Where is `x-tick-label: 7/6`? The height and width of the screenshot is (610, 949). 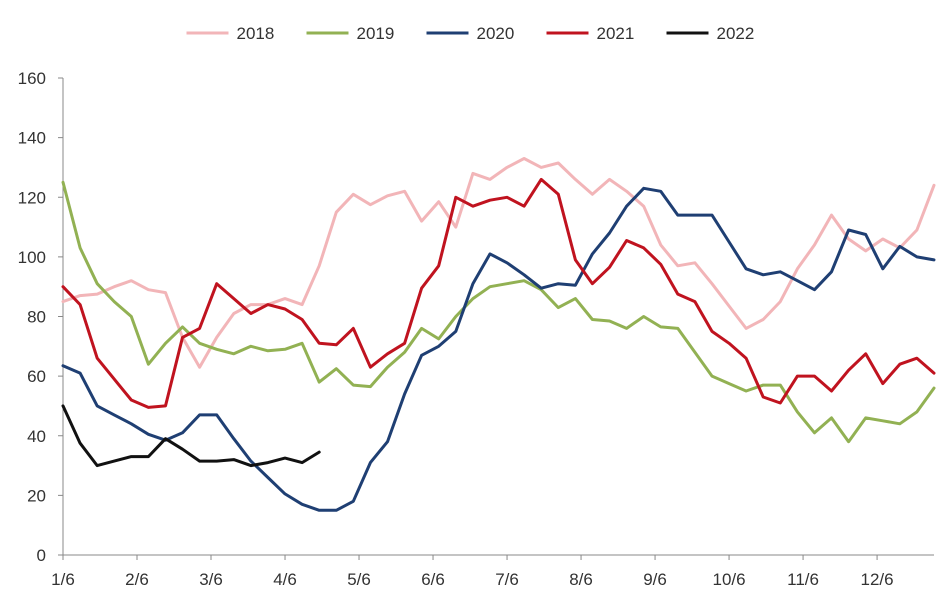
x-tick-label: 7/6 is located at coordinates (507, 579).